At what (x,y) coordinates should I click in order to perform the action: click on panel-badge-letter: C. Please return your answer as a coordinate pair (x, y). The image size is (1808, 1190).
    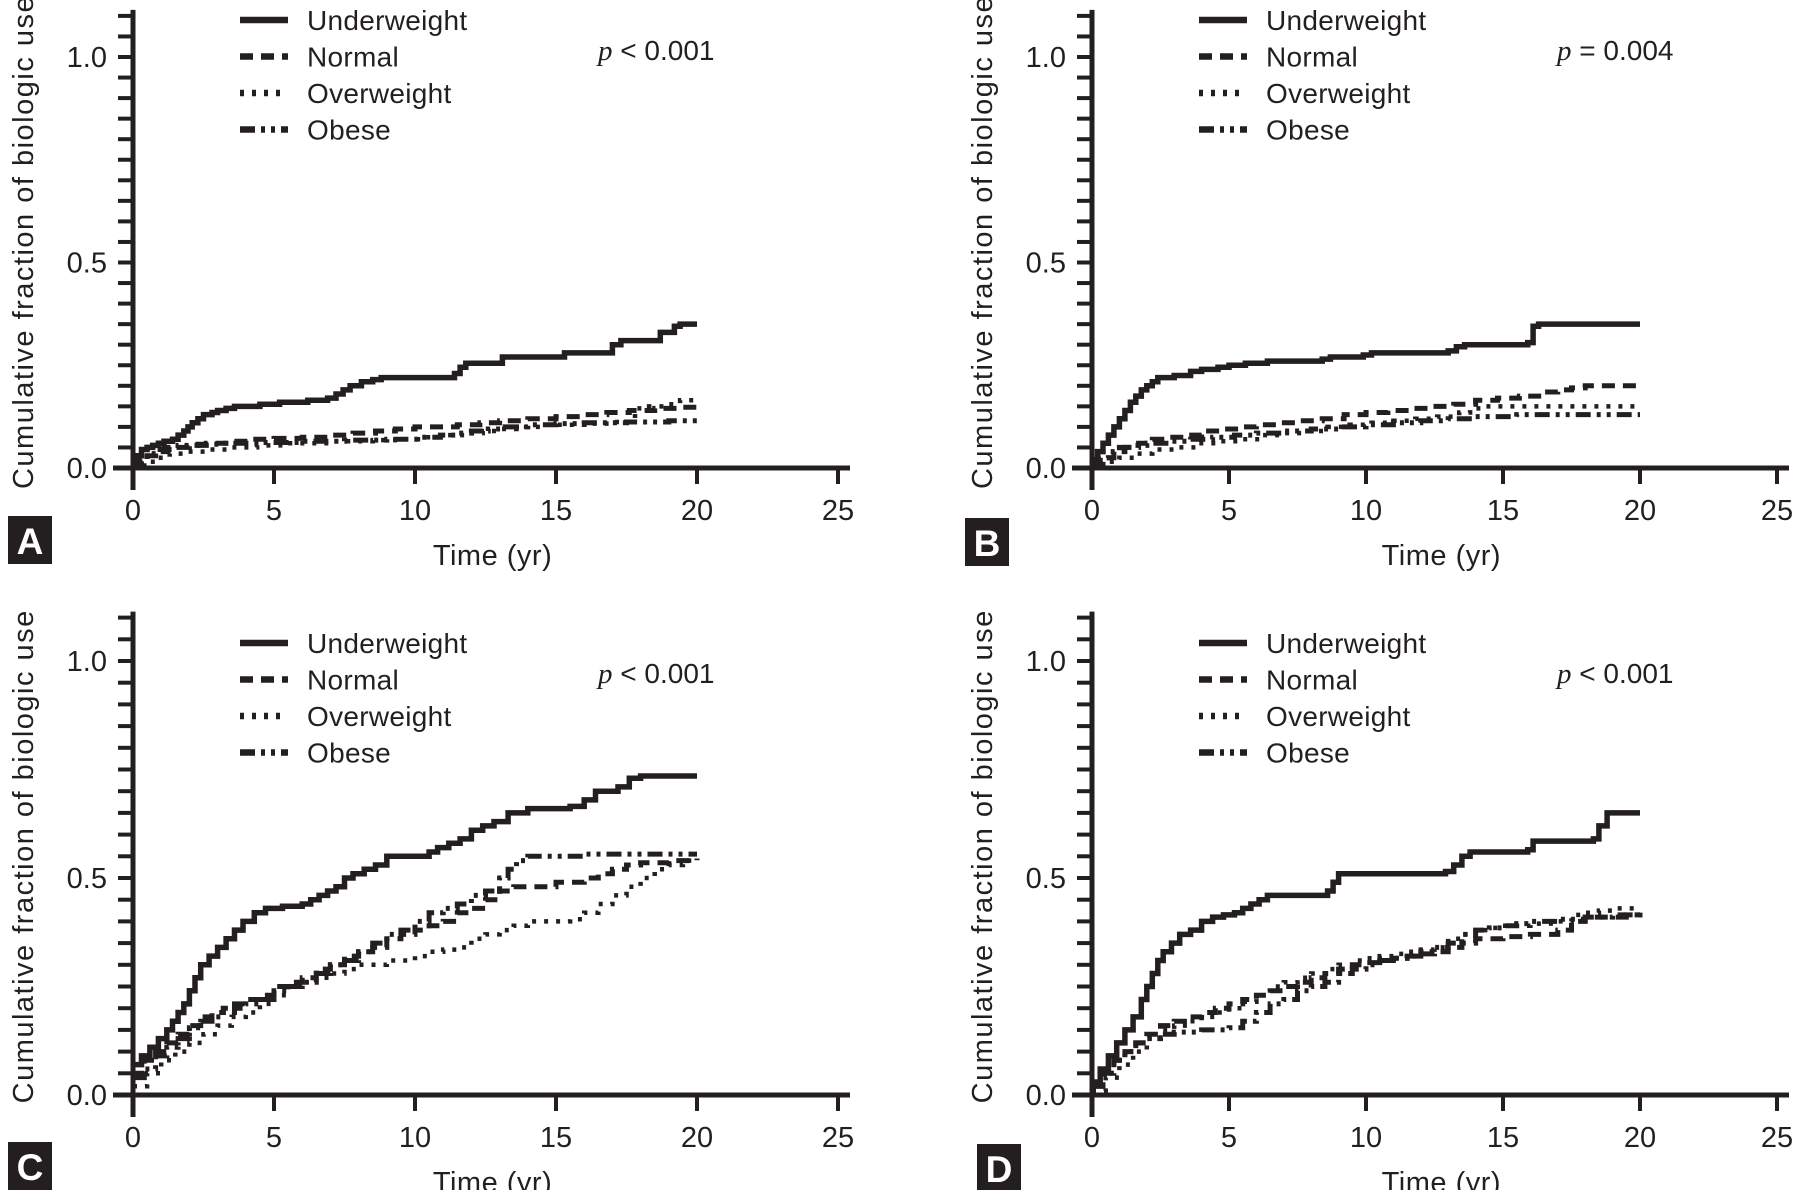
    Looking at the image, I should click on (30, 1167).